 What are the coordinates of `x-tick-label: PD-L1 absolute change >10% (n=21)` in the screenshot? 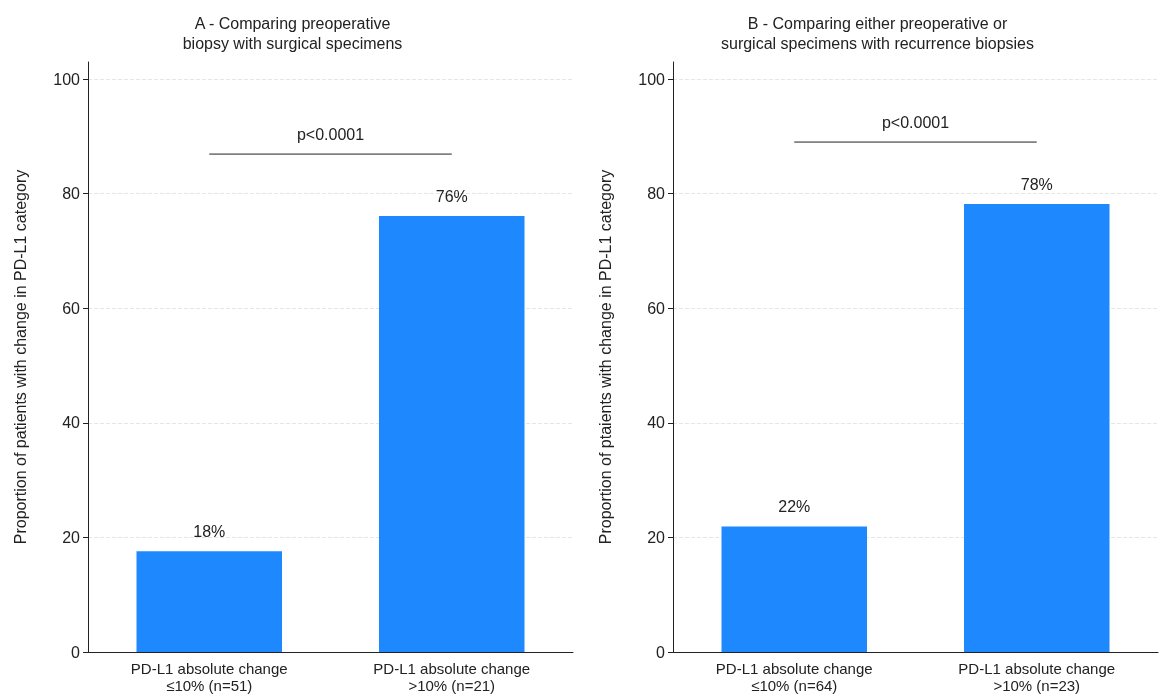 It's located at (452, 677).